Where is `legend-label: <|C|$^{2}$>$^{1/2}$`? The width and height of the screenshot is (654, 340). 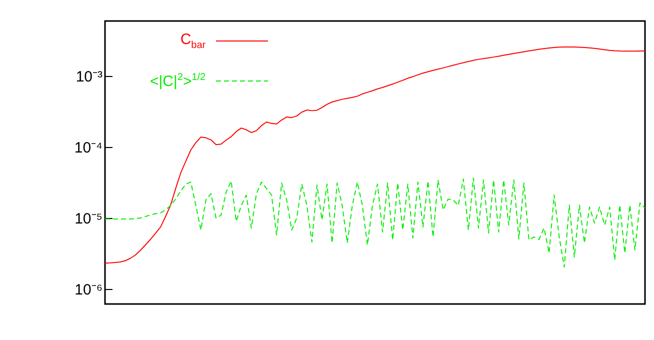 legend-label: <|C|$^{2}$>$^{1/2}$ is located at coordinates (178, 81).